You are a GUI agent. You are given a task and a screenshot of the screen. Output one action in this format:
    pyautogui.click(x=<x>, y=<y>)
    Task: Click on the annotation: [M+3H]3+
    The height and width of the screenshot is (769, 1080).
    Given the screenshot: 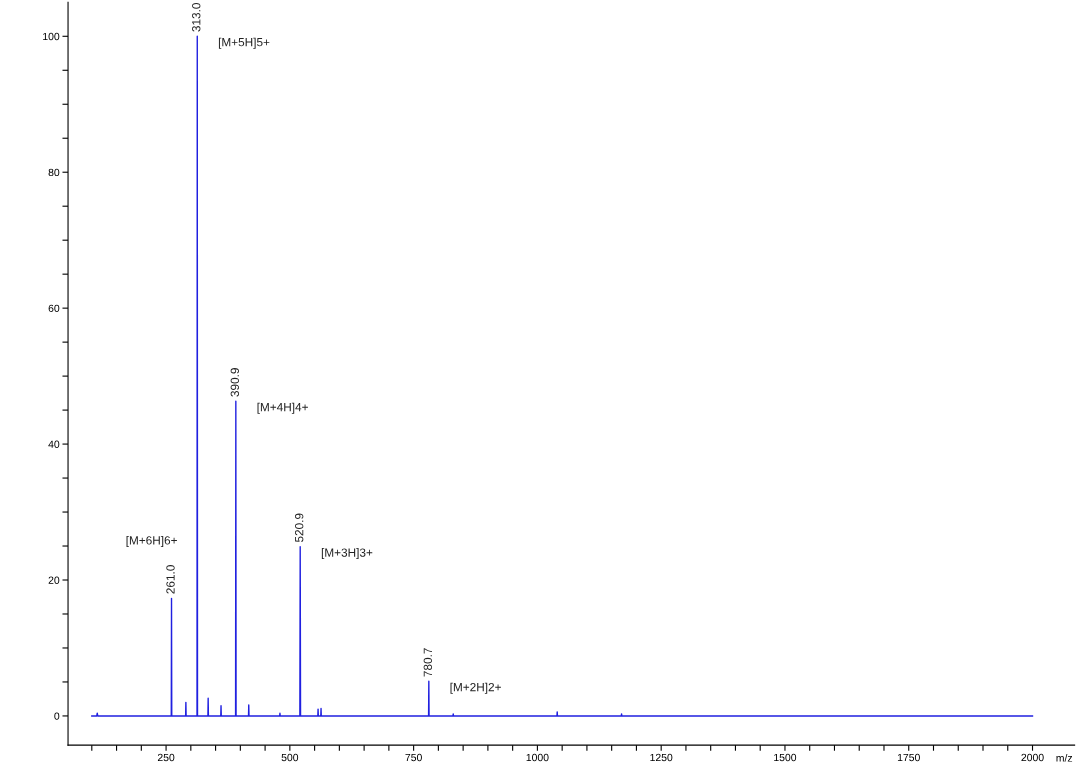 What is the action you would take?
    pyautogui.click(x=347, y=554)
    